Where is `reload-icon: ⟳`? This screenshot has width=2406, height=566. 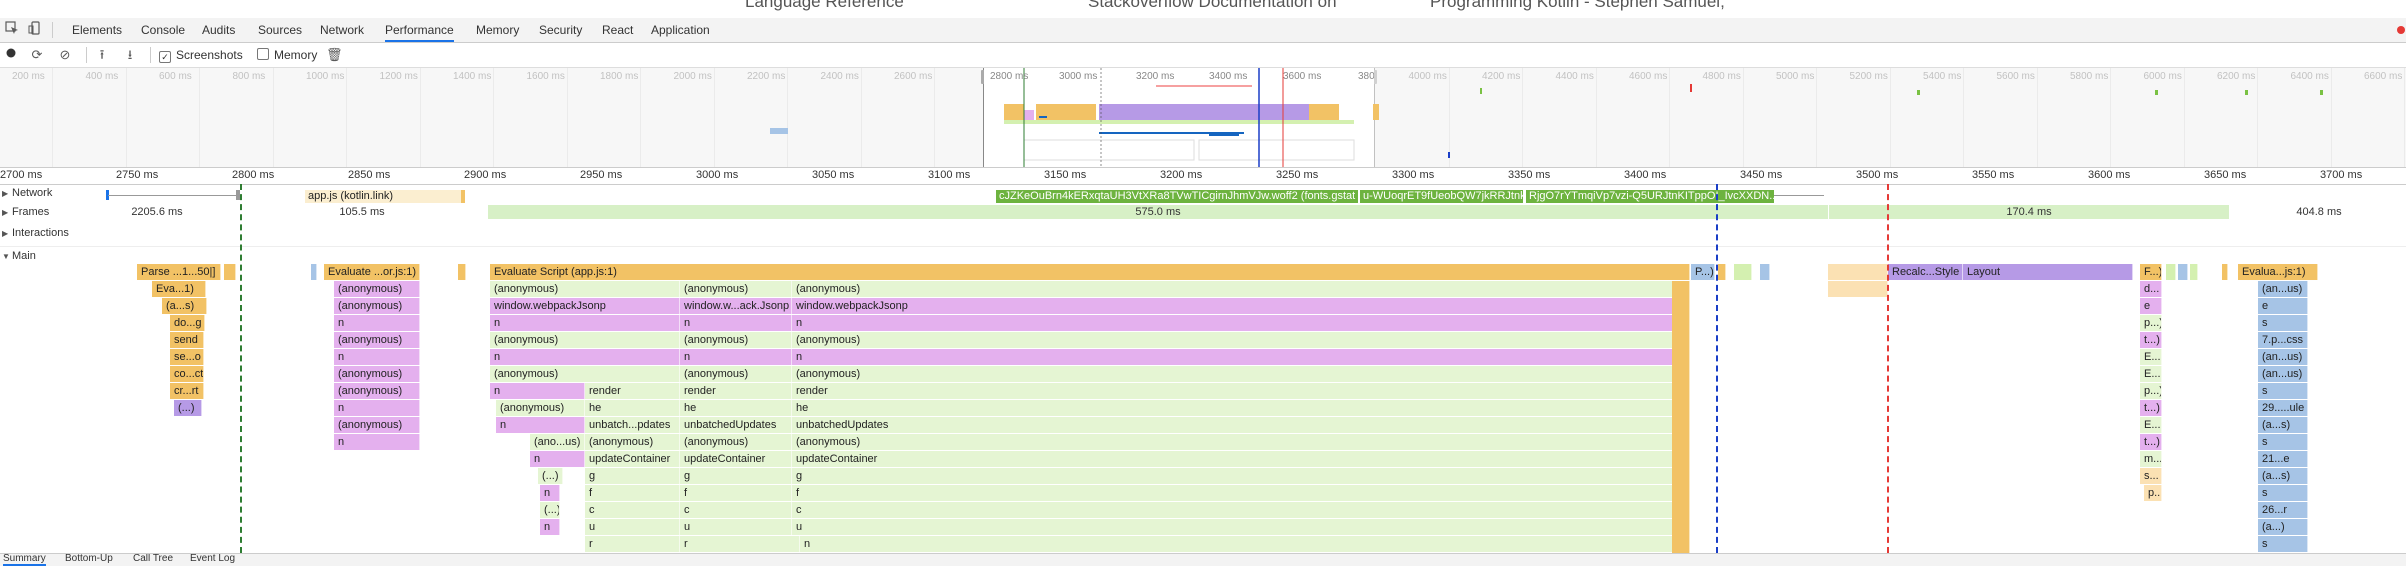 reload-icon: ⟳ is located at coordinates (37, 54).